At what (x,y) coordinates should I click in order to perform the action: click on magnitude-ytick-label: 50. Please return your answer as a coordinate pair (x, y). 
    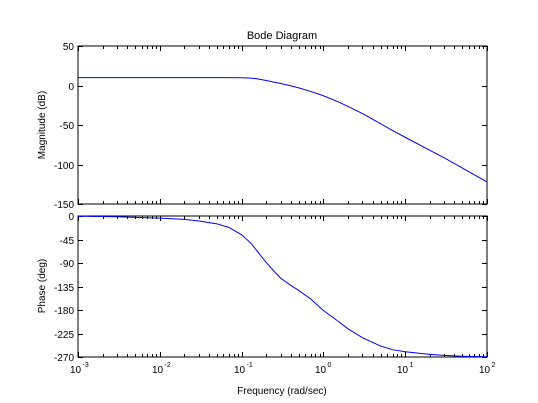
    Looking at the image, I should click on (69, 47).